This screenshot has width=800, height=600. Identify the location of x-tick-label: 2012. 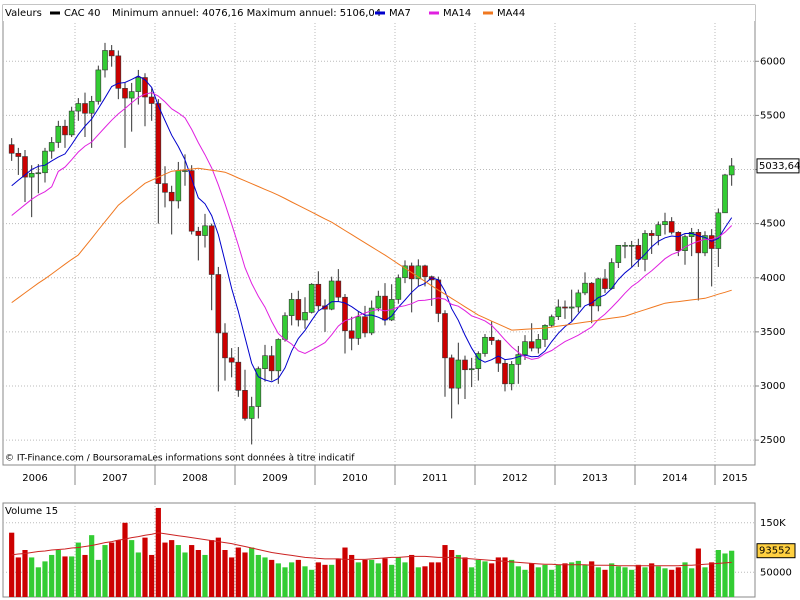
(514, 478).